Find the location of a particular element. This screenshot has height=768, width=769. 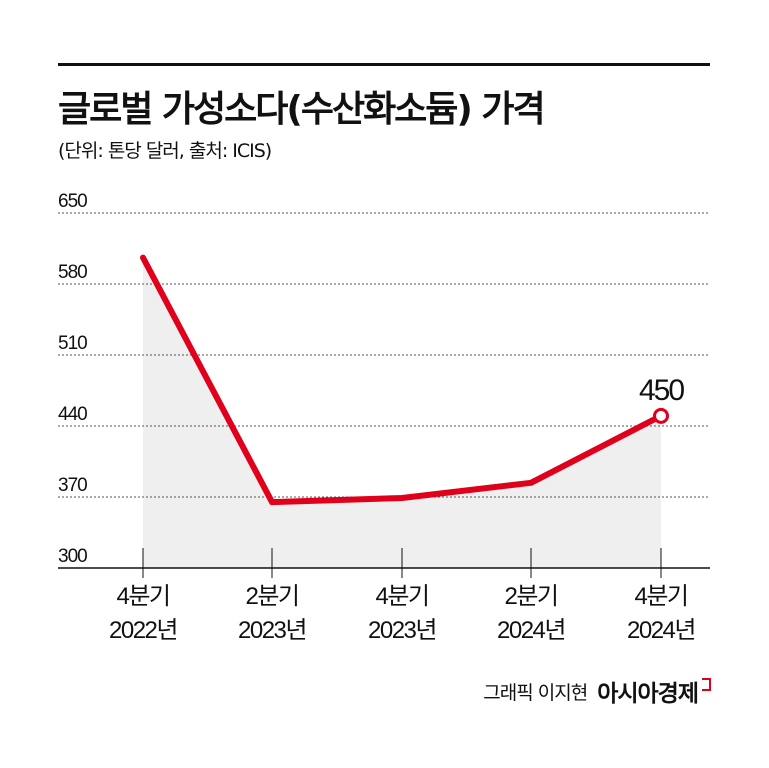

logo-mark-icon is located at coordinates (706, 684).